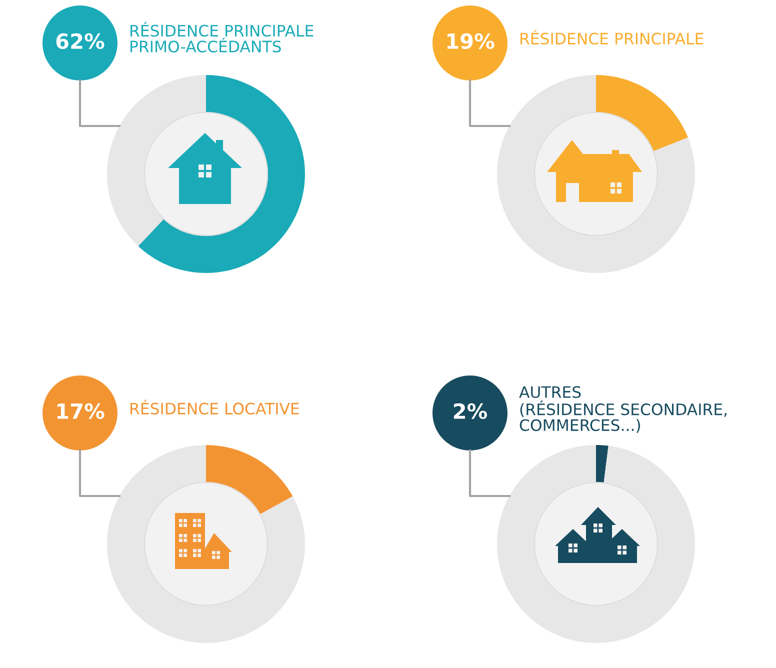 Image resolution: width=776 pixels, height=668 pixels. What do you see at coordinates (612, 37) in the screenshot?
I see `slice-label: RÉSIDENCE PRINCIPALE` at bounding box center [612, 37].